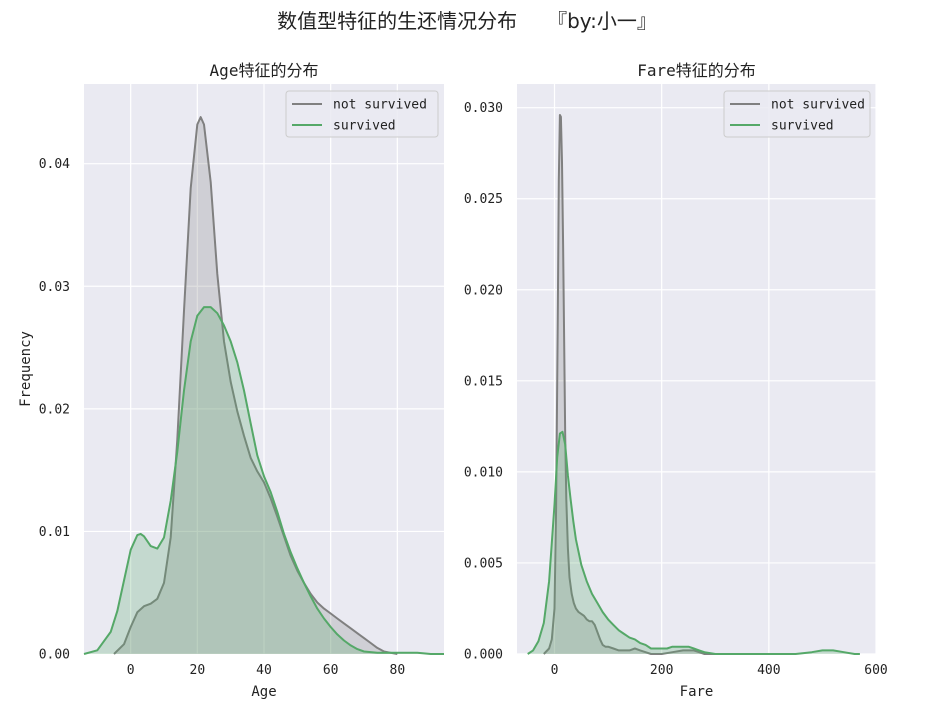 The image size is (934, 715). What do you see at coordinates (483, 108) in the screenshot?
I see `fare-y-tick-label: 0.030` at bounding box center [483, 108].